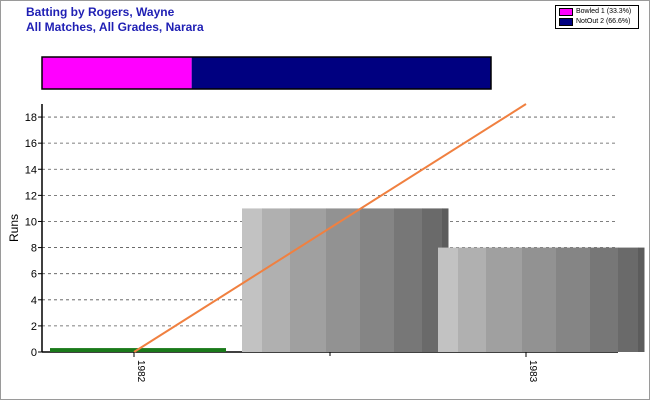 The width and height of the screenshot is (650, 400). Describe the element at coordinates (34, 327) in the screenshot. I see `y-tick-label: 2` at that location.